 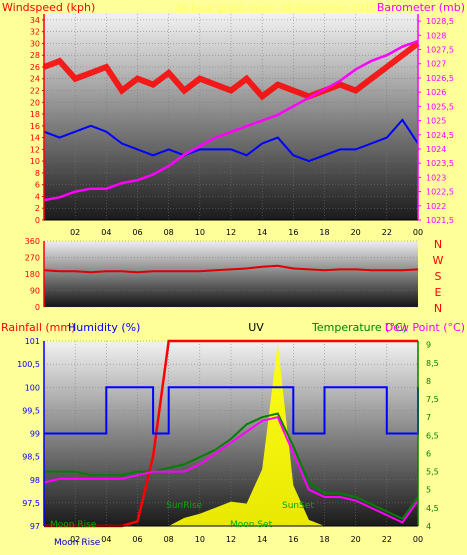 What do you see at coordinates (32, 341) in the screenshot?
I see `humidity-tick-label: 101` at bounding box center [32, 341].